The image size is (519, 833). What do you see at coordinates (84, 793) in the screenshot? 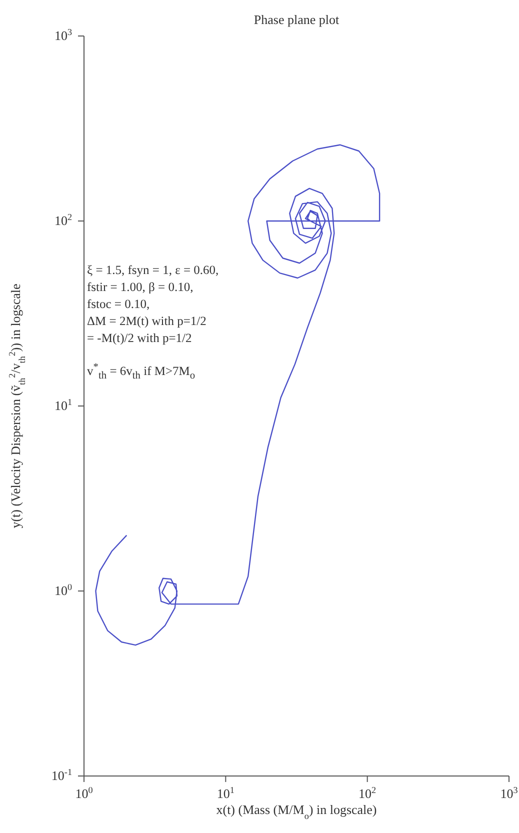
I see `x-tick-label: 10$^{0}$` at bounding box center [84, 793].